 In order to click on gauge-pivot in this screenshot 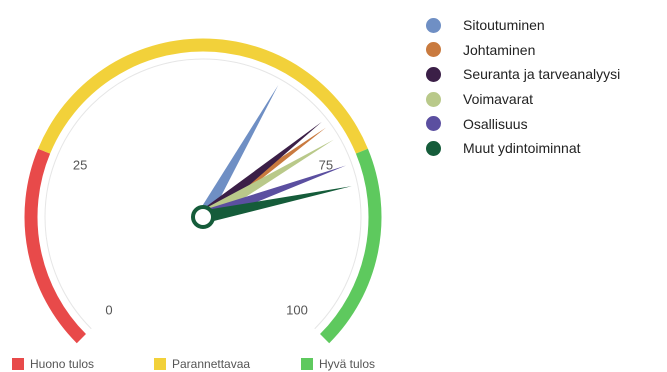, I will do `click(203, 217)`.